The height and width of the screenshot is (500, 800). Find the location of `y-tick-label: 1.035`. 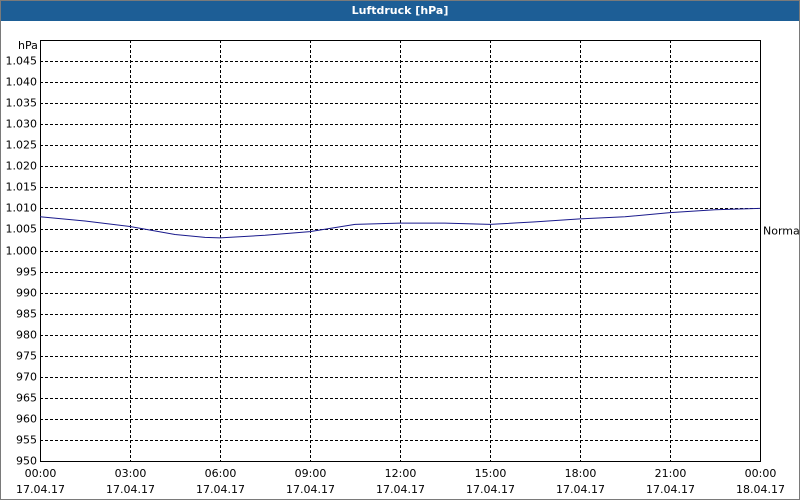

y-tick-label: 1.035 is located at coordinates (22, 103).